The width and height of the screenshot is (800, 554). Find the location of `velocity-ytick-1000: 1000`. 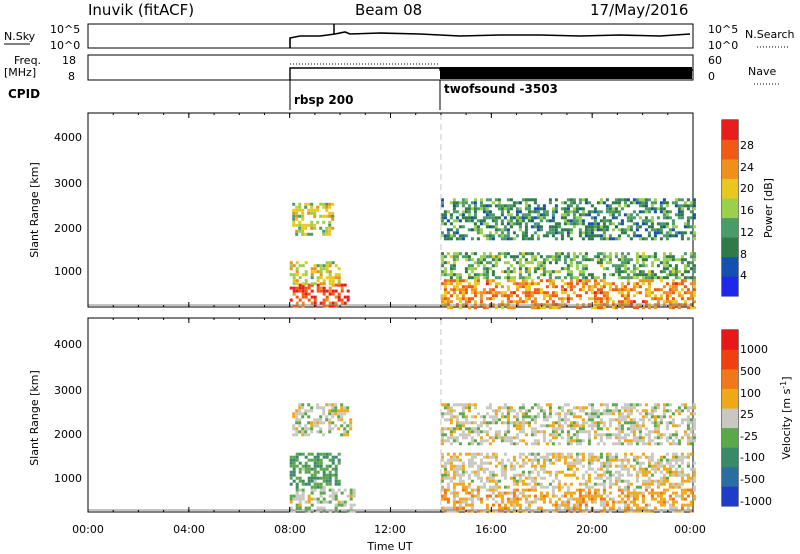

velocity-ytick-1000: 1000 is located at coordinates (68, 478).